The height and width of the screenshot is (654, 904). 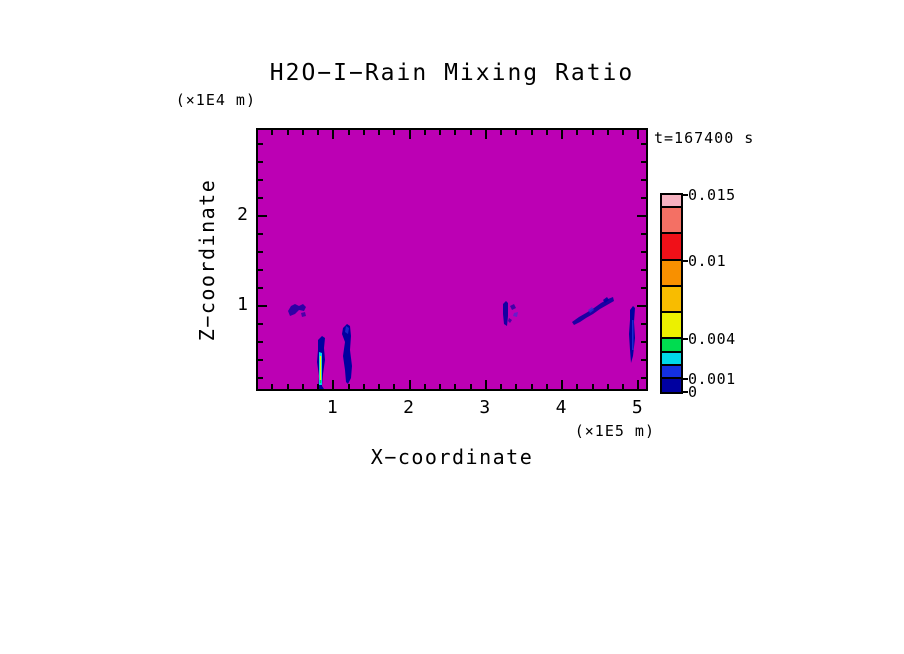 What do you see at coordinates (242, 214) in the screenshot?
I see `z-tick-label: 2` at bounding box center [242, 214].